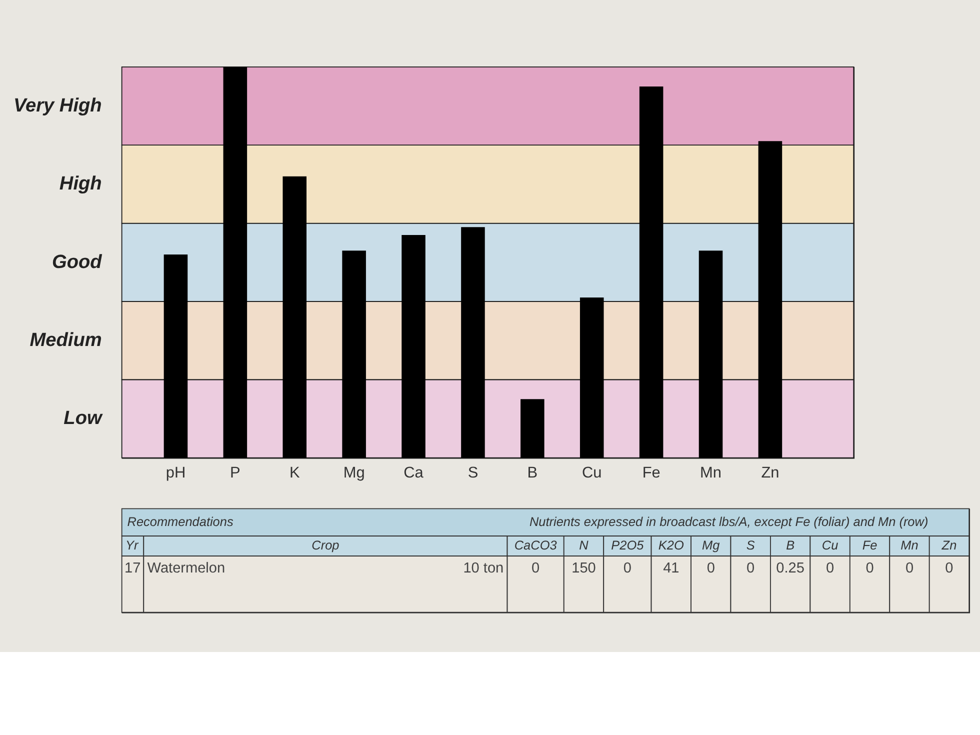  What do you see at coordinates (57, 105) in the screenshot?
I see `band-label: Very High` at bounding box center [57, 105].